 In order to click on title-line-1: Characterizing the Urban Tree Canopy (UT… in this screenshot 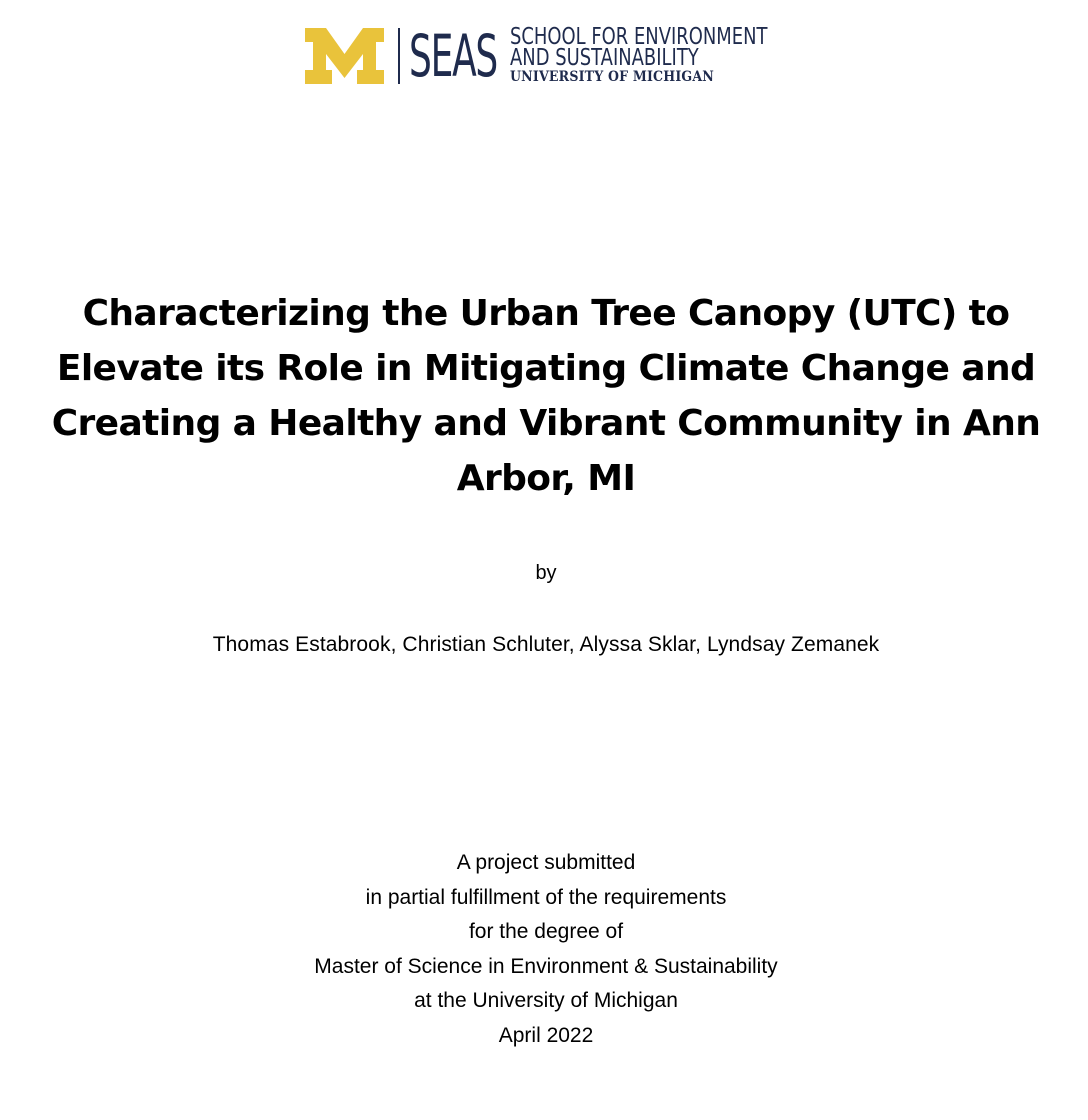, I will do `click(546, 313)`.